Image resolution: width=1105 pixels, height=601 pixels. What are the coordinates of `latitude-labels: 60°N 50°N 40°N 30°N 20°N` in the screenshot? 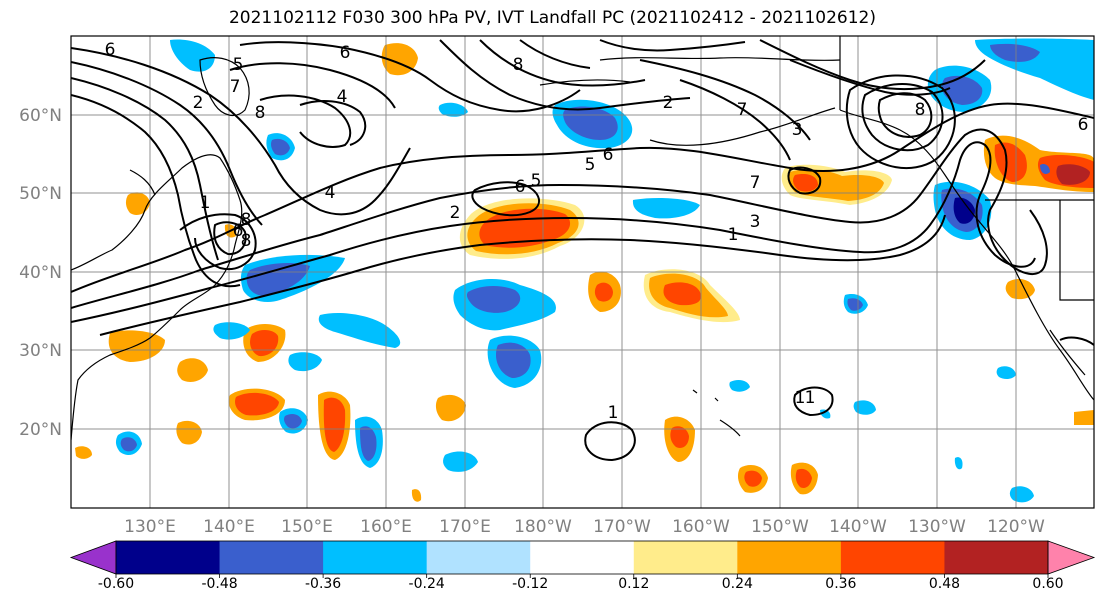 It's located at (40, 273).